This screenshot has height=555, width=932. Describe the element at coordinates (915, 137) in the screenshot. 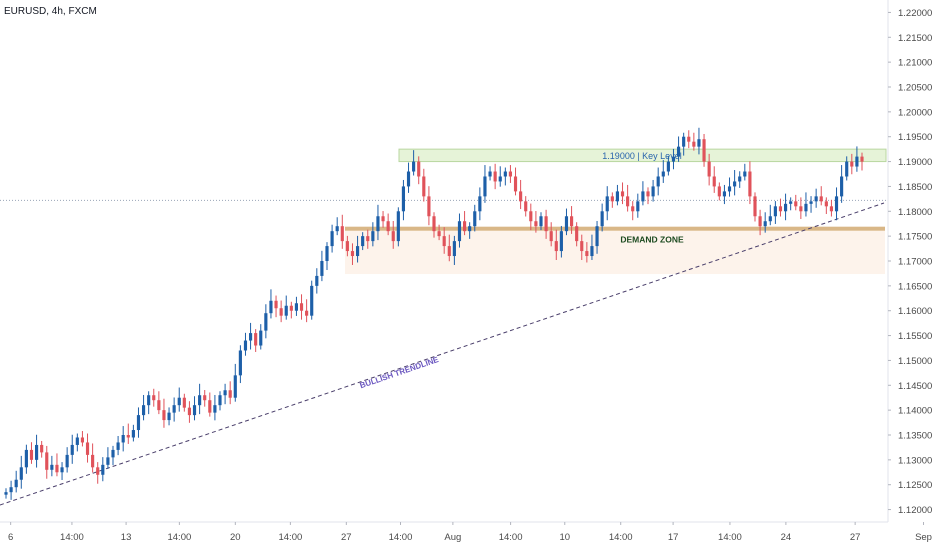

I see `y-tick-label: 1.19500` at that location.